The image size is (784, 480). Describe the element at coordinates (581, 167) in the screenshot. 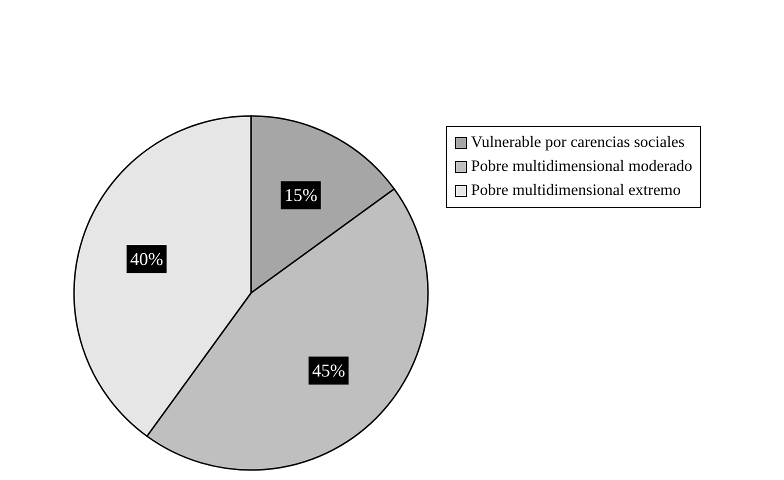

I see `legend-label: Pobre multidimensional moderado` at that location.